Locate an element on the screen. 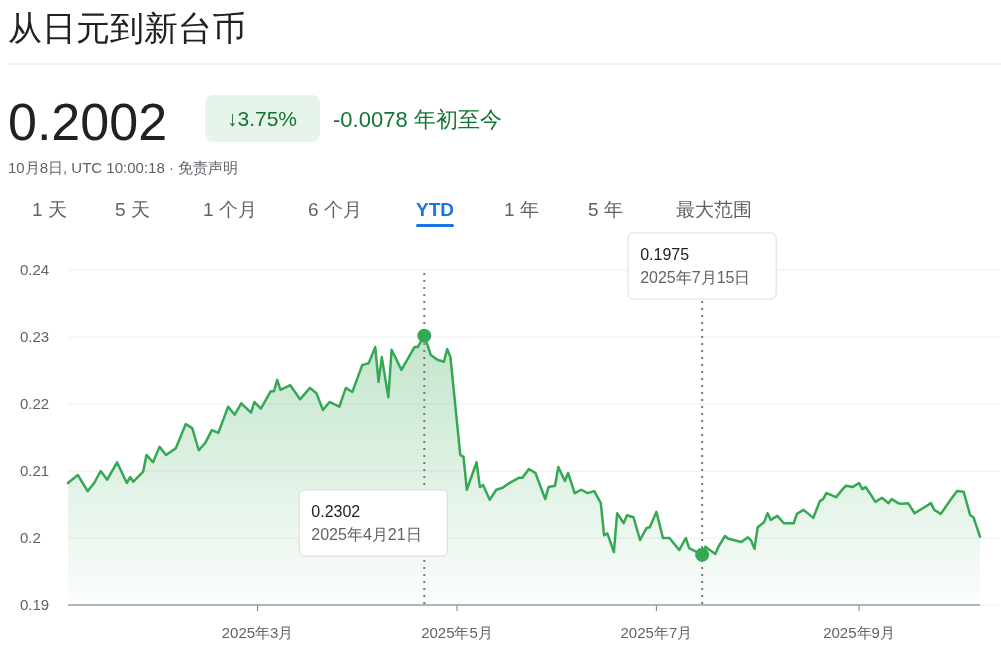 This screenshot has width=1001, height=647. y-tick-label: 0.24 is located at coordinates (35, 269).